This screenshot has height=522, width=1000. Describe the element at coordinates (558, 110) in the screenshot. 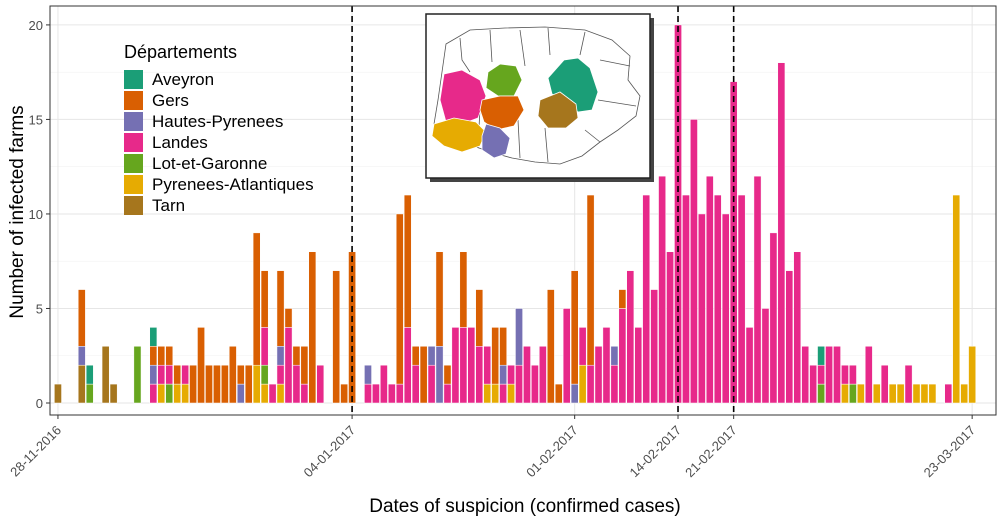

I see `map-region-tarn` at that location.